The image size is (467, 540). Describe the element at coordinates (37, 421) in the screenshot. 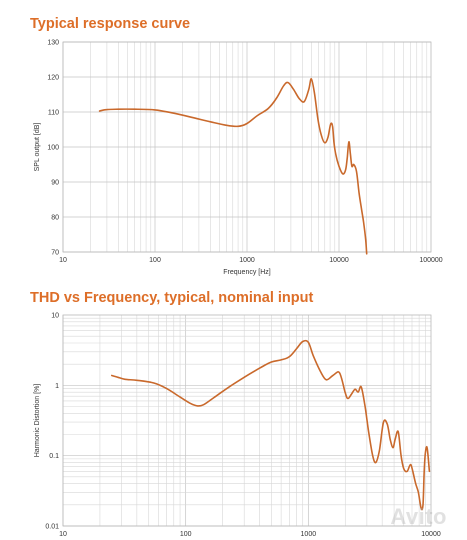

I see `y-axis-label: Harmonic Distortion [%]` at that location.